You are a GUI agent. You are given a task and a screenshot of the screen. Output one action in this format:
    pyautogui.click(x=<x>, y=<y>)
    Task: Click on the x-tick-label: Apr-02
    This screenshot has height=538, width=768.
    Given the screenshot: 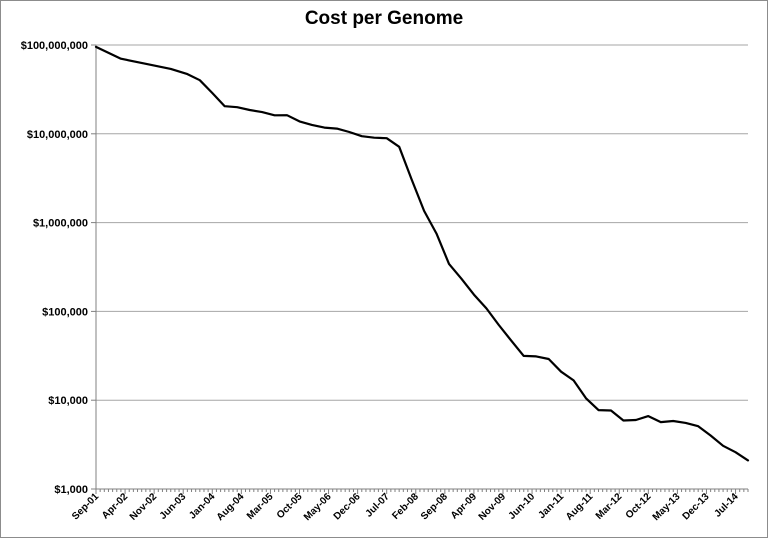 What is the action you would take?
    pyautogui.click(x=115, y=506)
    